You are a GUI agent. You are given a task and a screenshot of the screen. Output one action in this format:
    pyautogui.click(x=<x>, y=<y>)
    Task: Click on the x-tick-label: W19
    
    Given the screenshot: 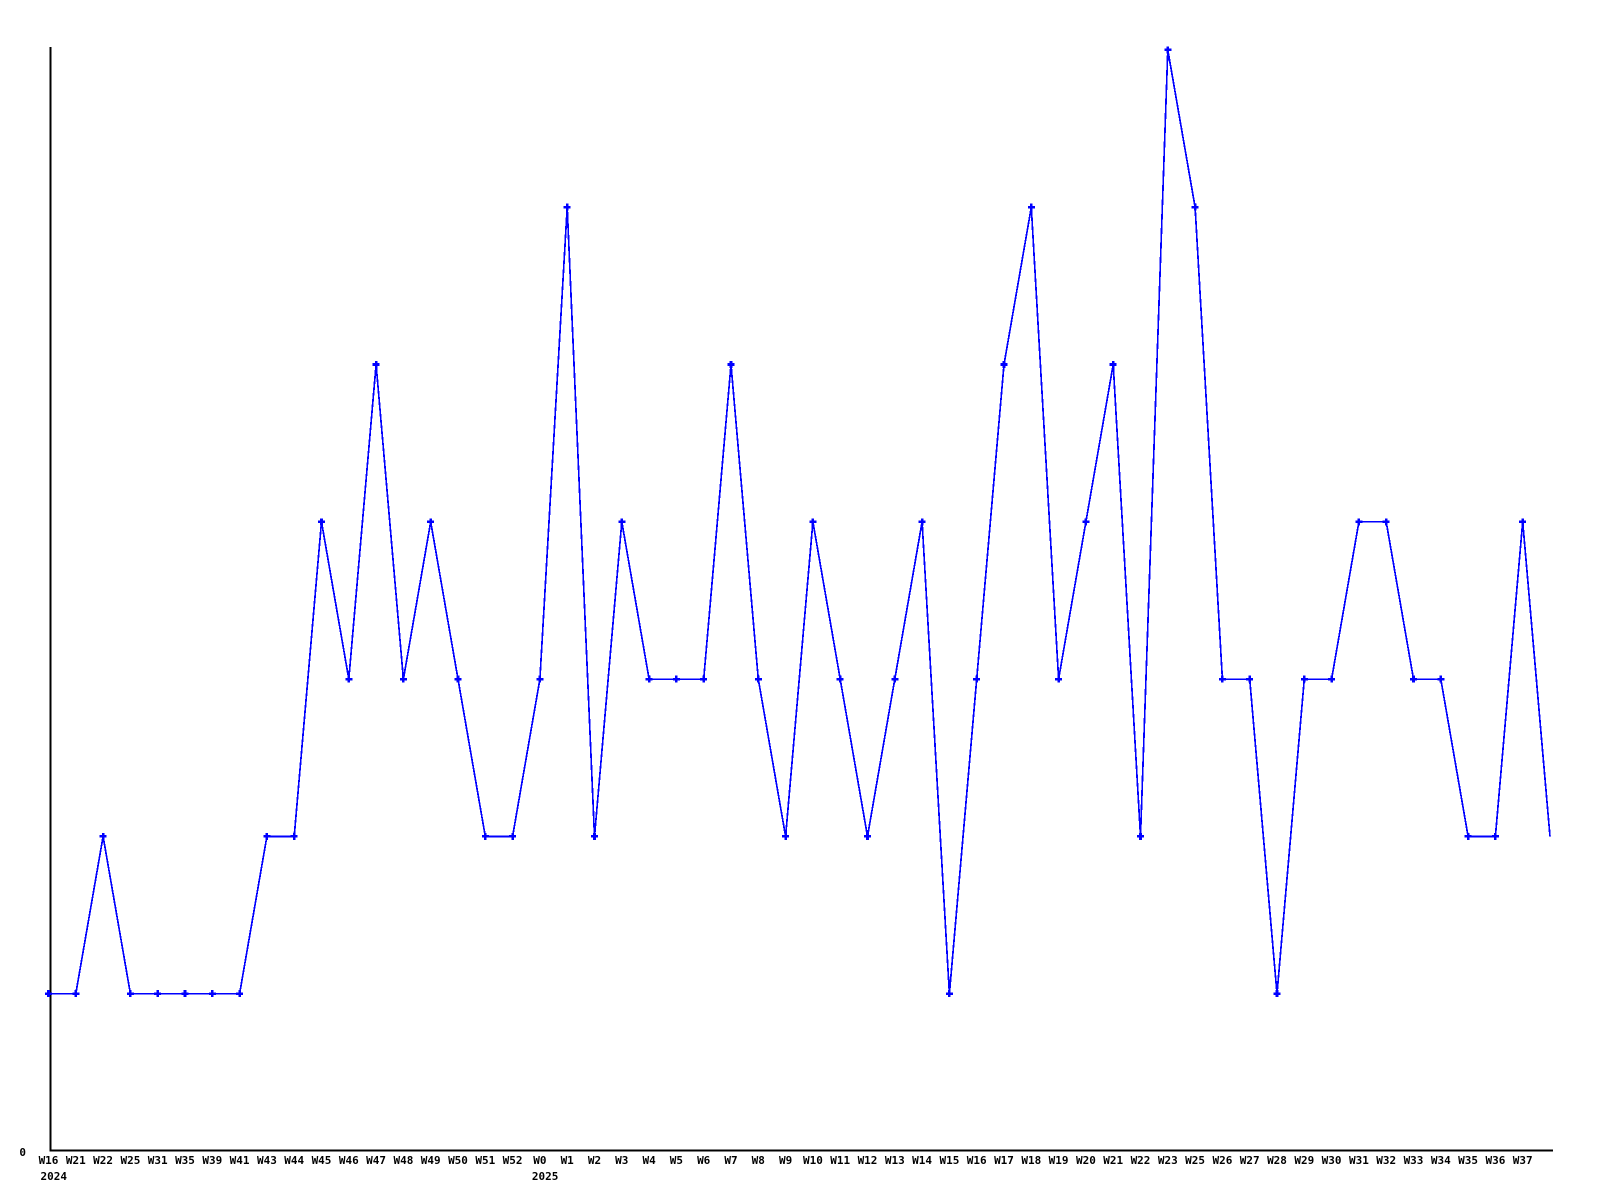 What is the action you would take?
    pyautogui.click(x=1059, y=1160)
    